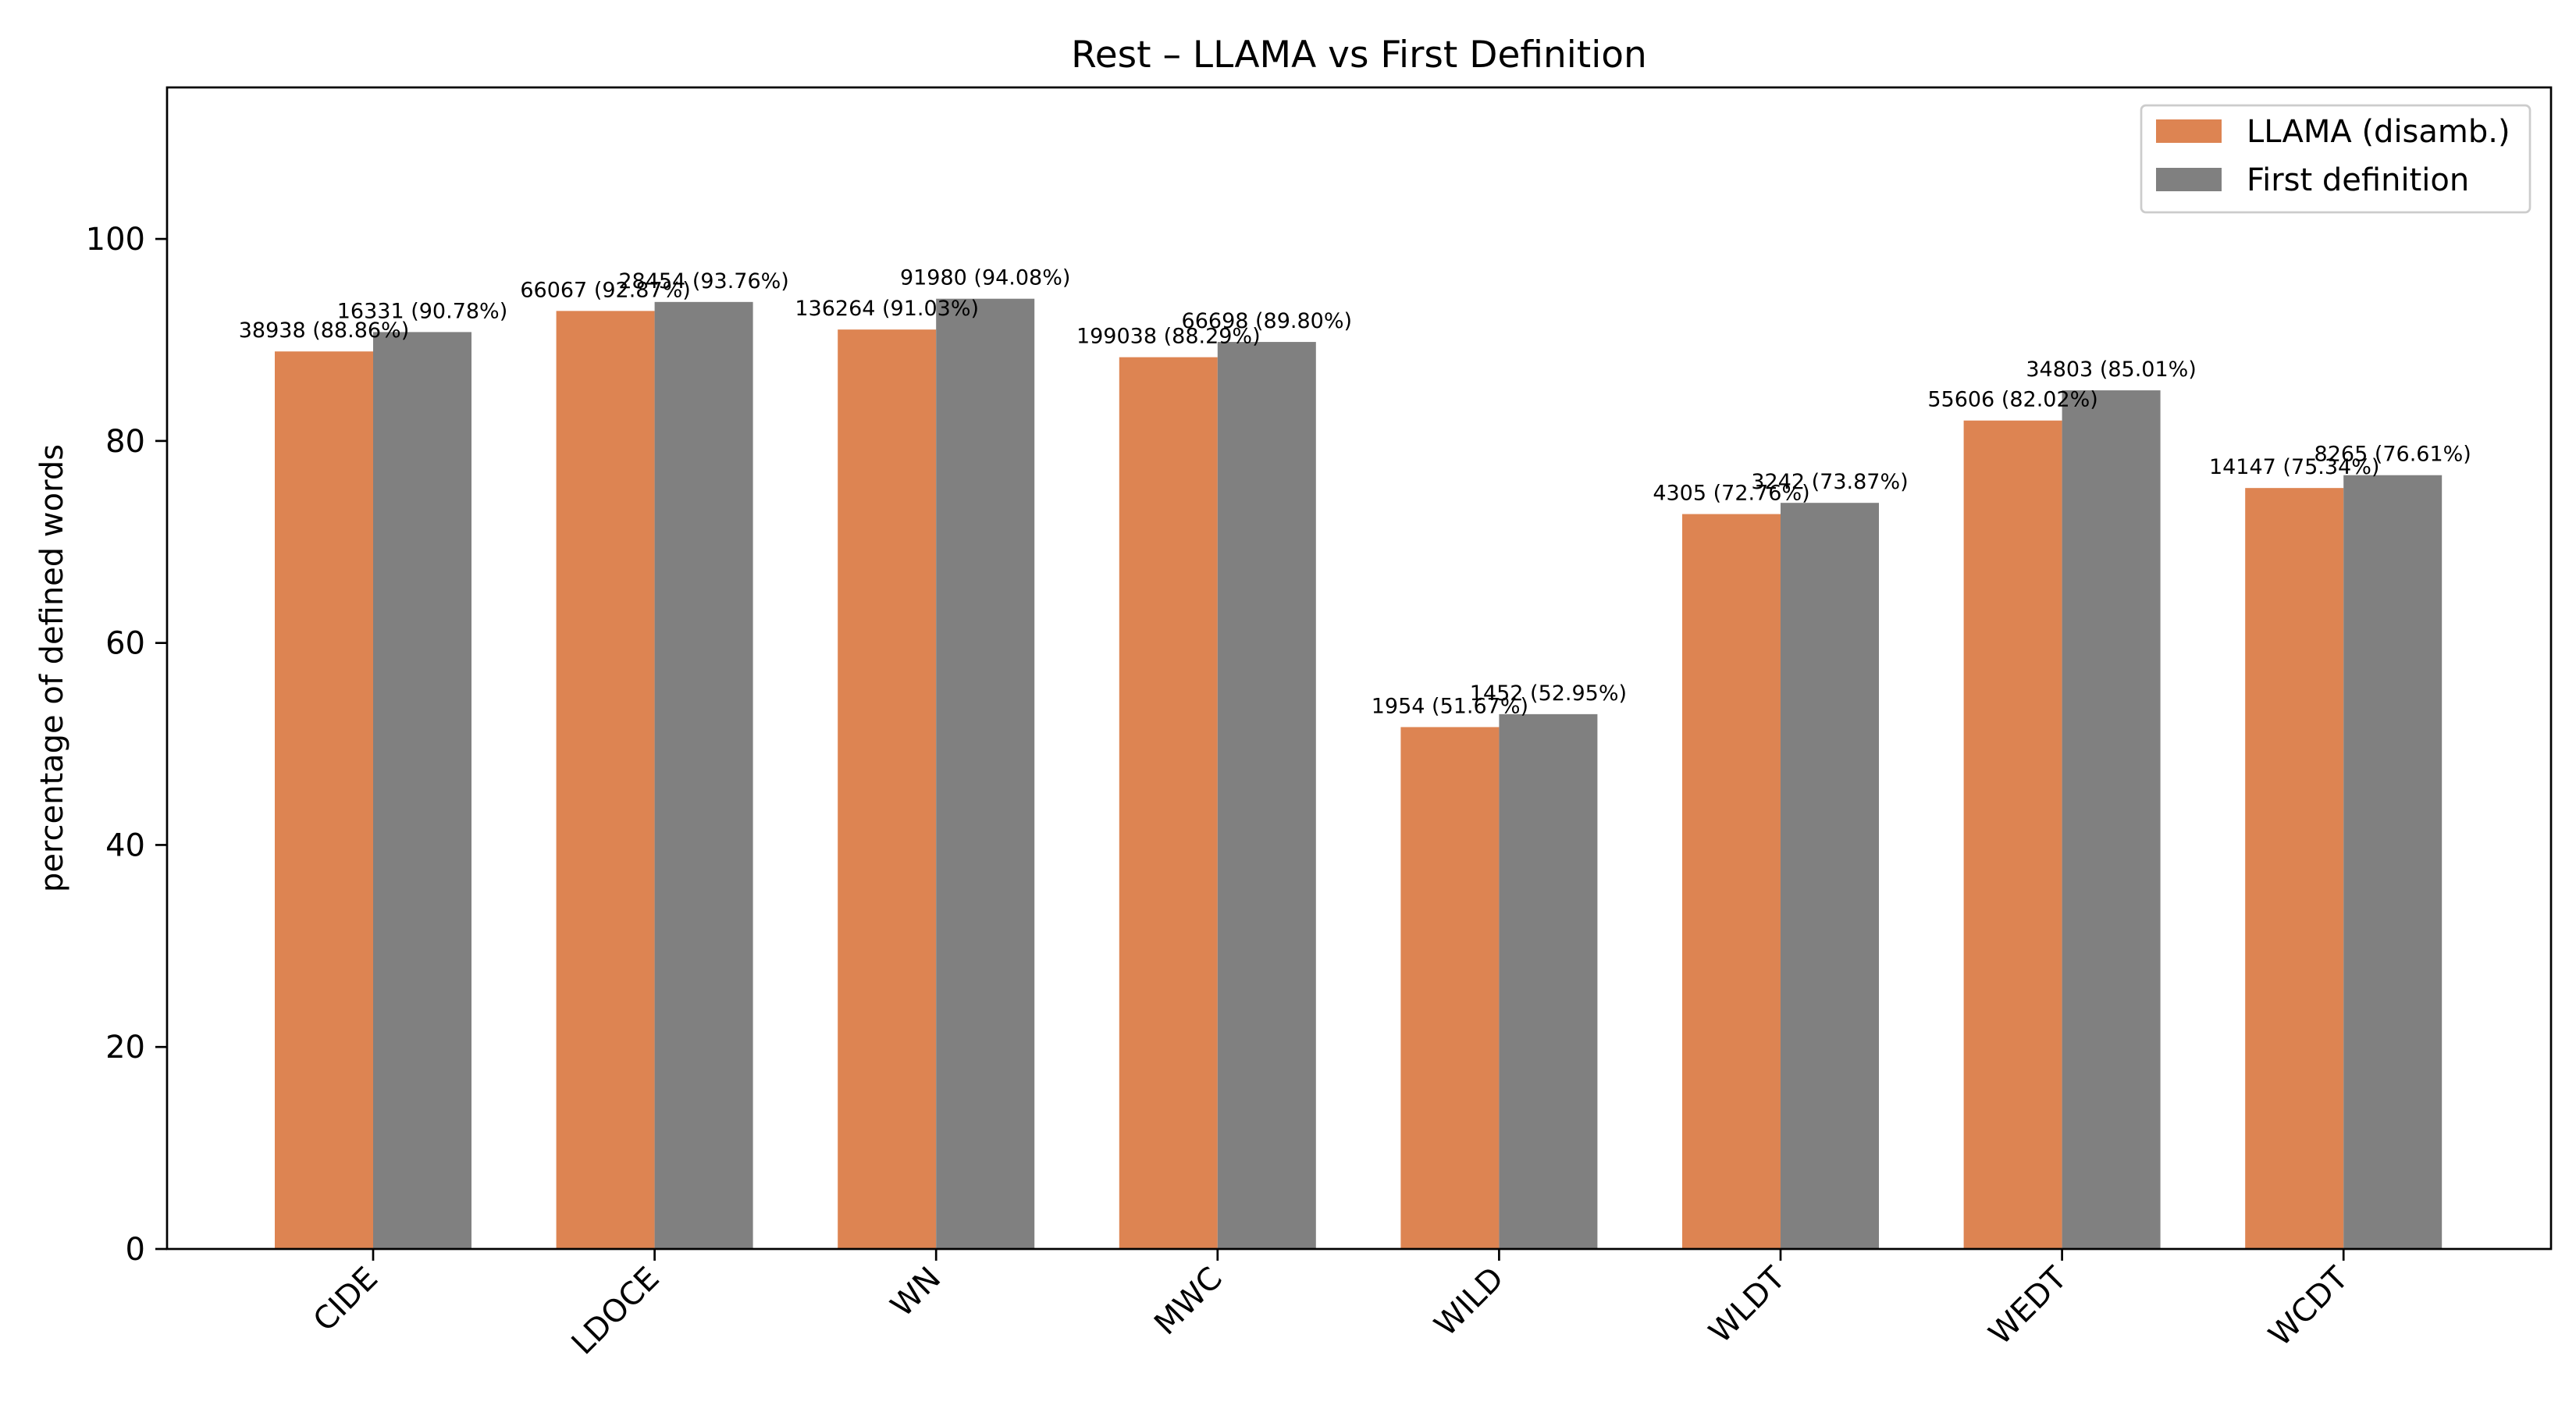 This screenshot has height=1409, width=2576. Describe the element at coordinates (125, 442) in the screenshot. I see `y-tick-label: 80` at that location.